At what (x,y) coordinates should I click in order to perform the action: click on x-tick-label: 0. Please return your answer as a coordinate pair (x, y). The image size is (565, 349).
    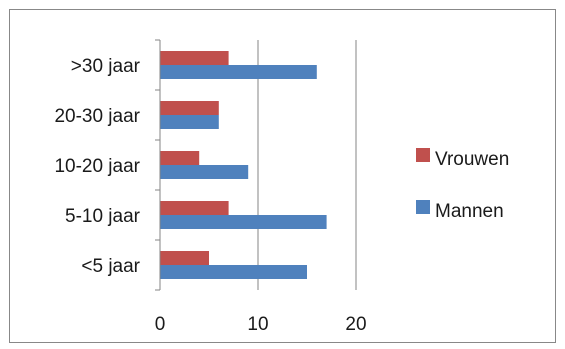
    Looking at the image, I should click on (160, 324).